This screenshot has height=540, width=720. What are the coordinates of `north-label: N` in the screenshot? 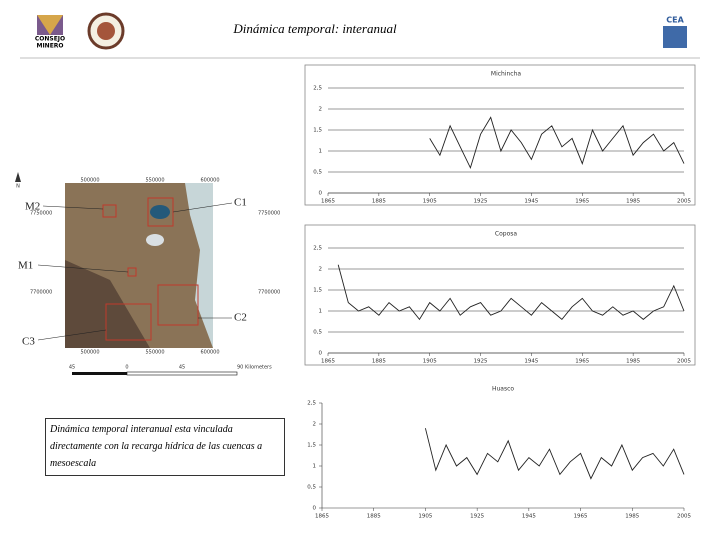 It's located at (18, 187).